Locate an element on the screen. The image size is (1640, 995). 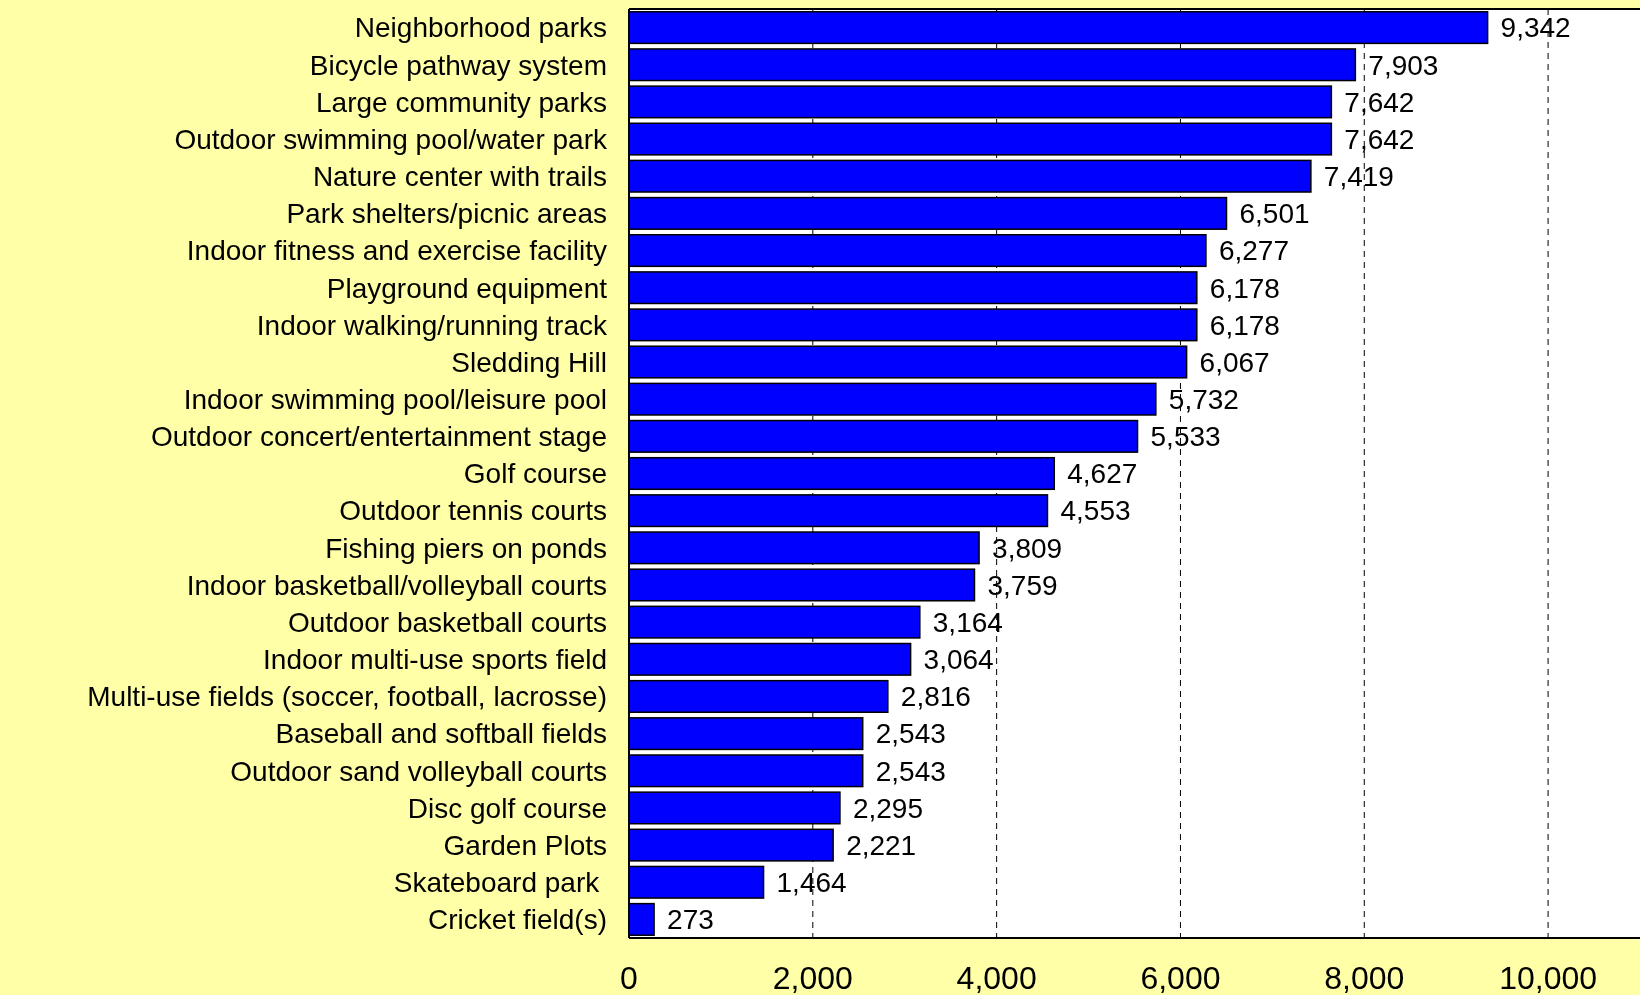
y-tick-label: Playground equipment is located at coordinates (467, 288).